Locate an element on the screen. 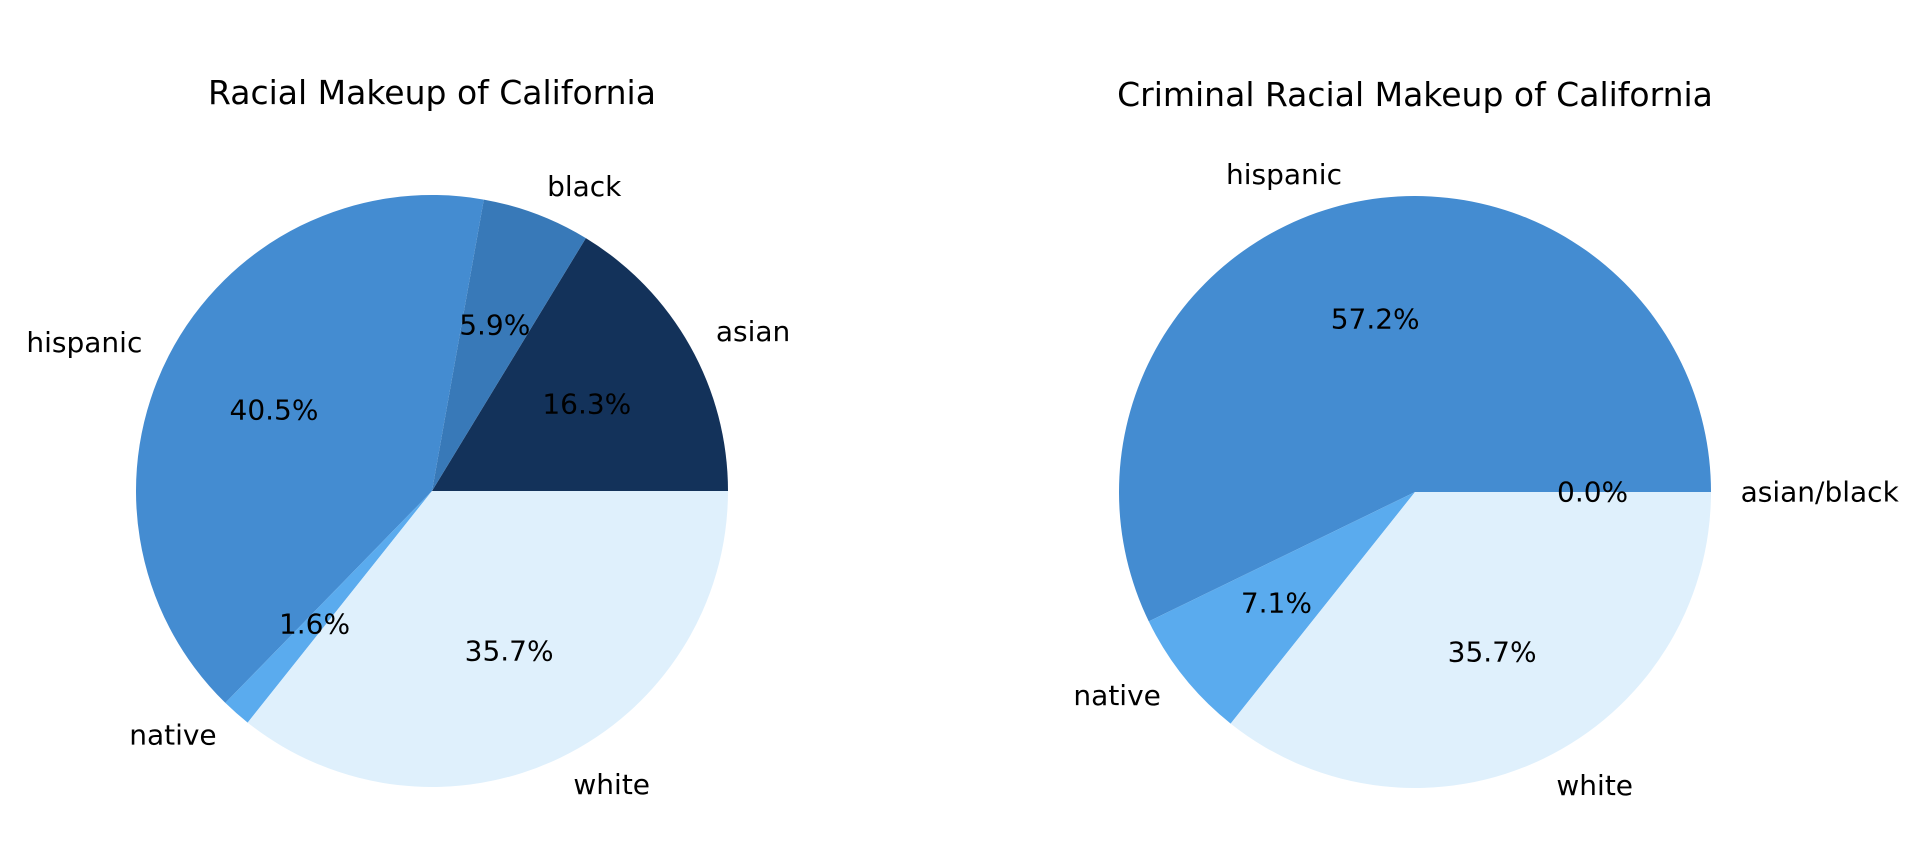 The width and height of the screenshot is (1922, 863). slice-pct-asian: 16.3% is located at coordinates (586, 403).